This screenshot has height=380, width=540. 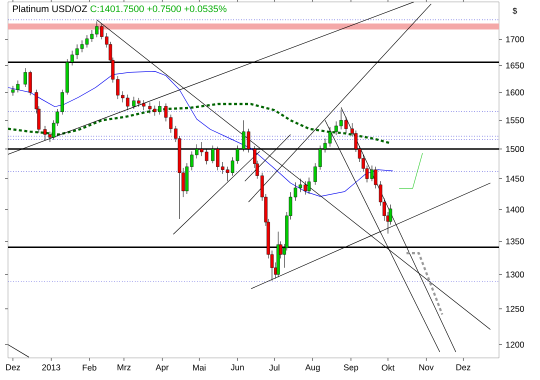 I want to click on y-tick-label: 1450, so click(x=515, y=179).